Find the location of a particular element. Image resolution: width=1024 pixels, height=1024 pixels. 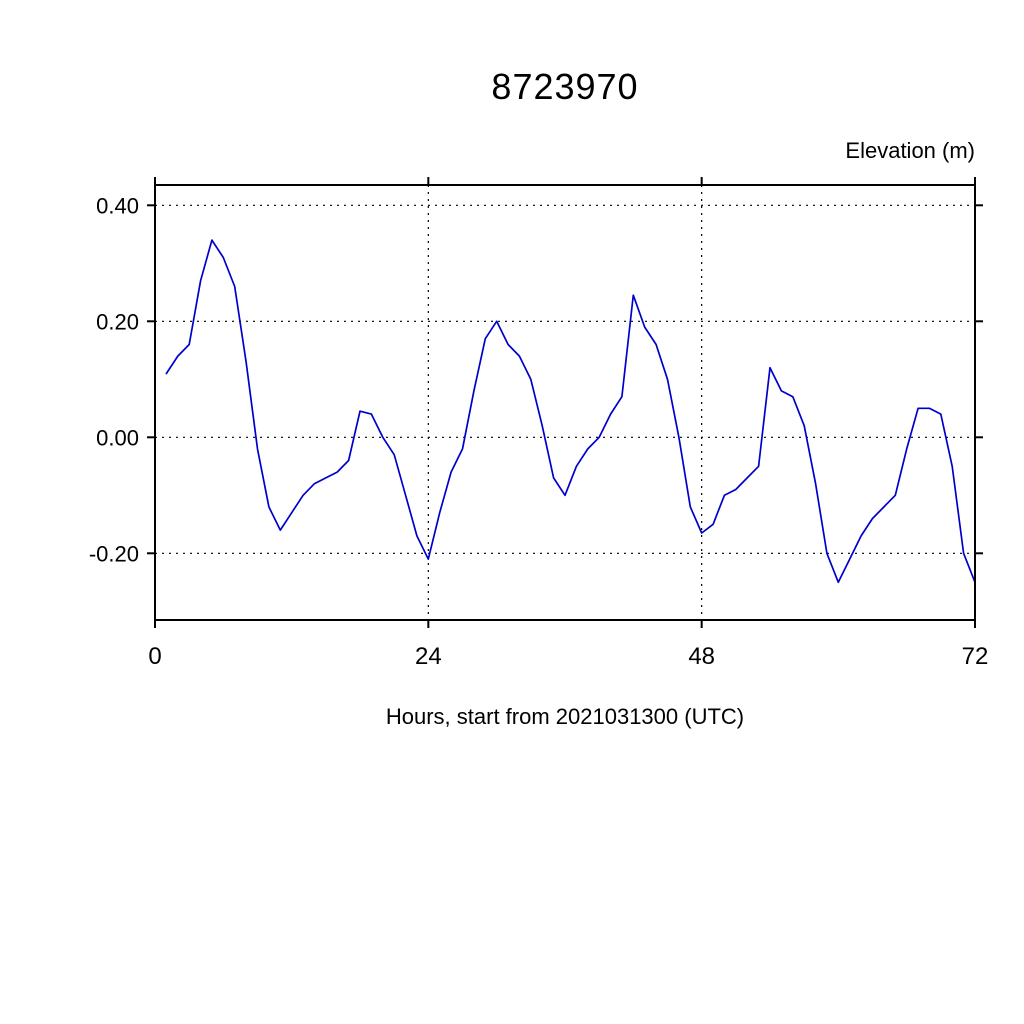

x-tick-label: 24 is located at coordinates (428, 656).